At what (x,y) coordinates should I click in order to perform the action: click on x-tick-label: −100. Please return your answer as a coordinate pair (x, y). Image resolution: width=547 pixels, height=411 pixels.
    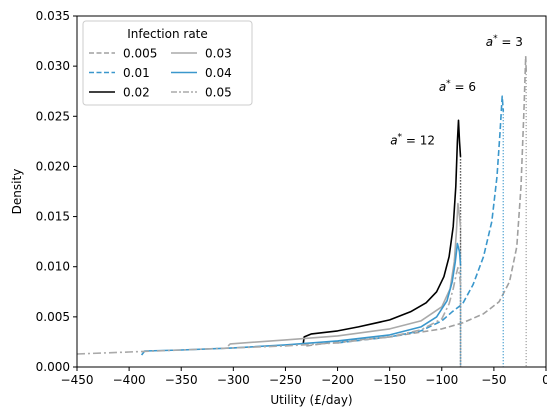
    Looking at the image, I should click on (441, 380).